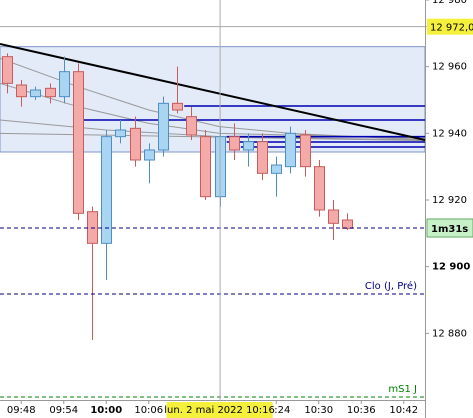  What do you see at coordinates (282, 410) in the screenshot?
I see `x-tick-label: :24` at bounding box center [282, 410].